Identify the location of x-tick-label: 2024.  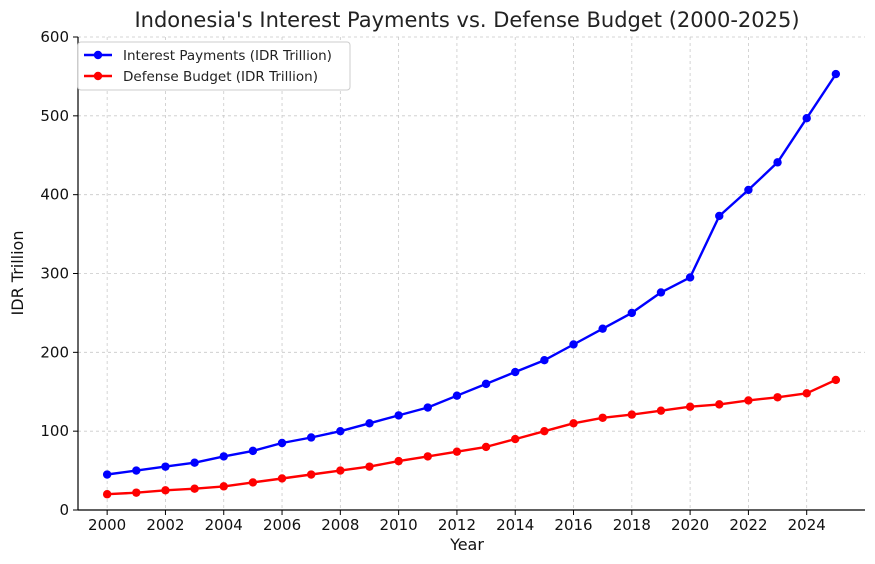
(807, 525).